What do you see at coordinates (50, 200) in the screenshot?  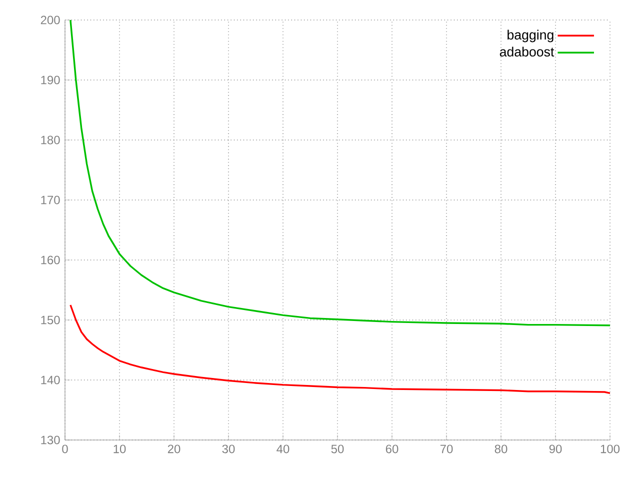 I see `y-tick-label: 170` at bounding box center [50, 200].